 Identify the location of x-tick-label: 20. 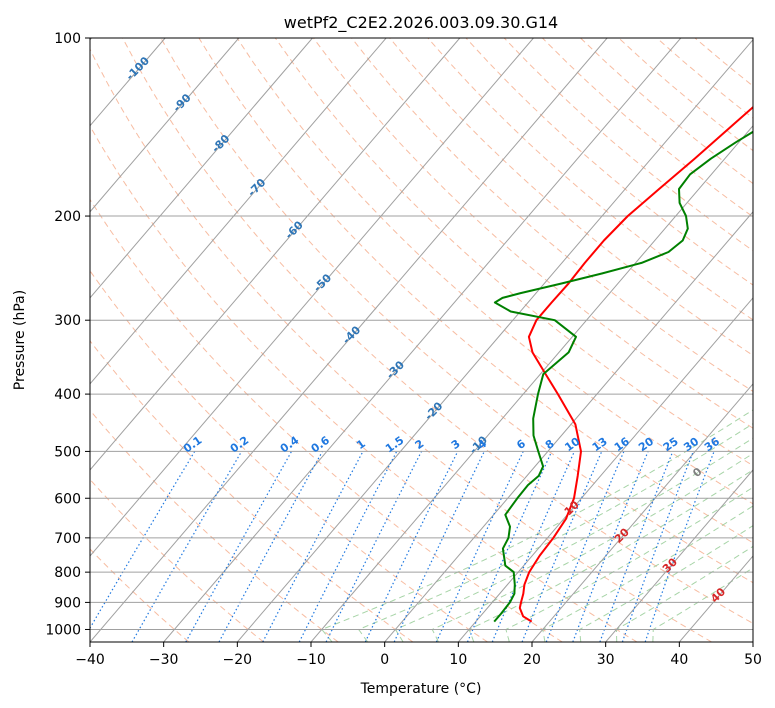
(532, 660).